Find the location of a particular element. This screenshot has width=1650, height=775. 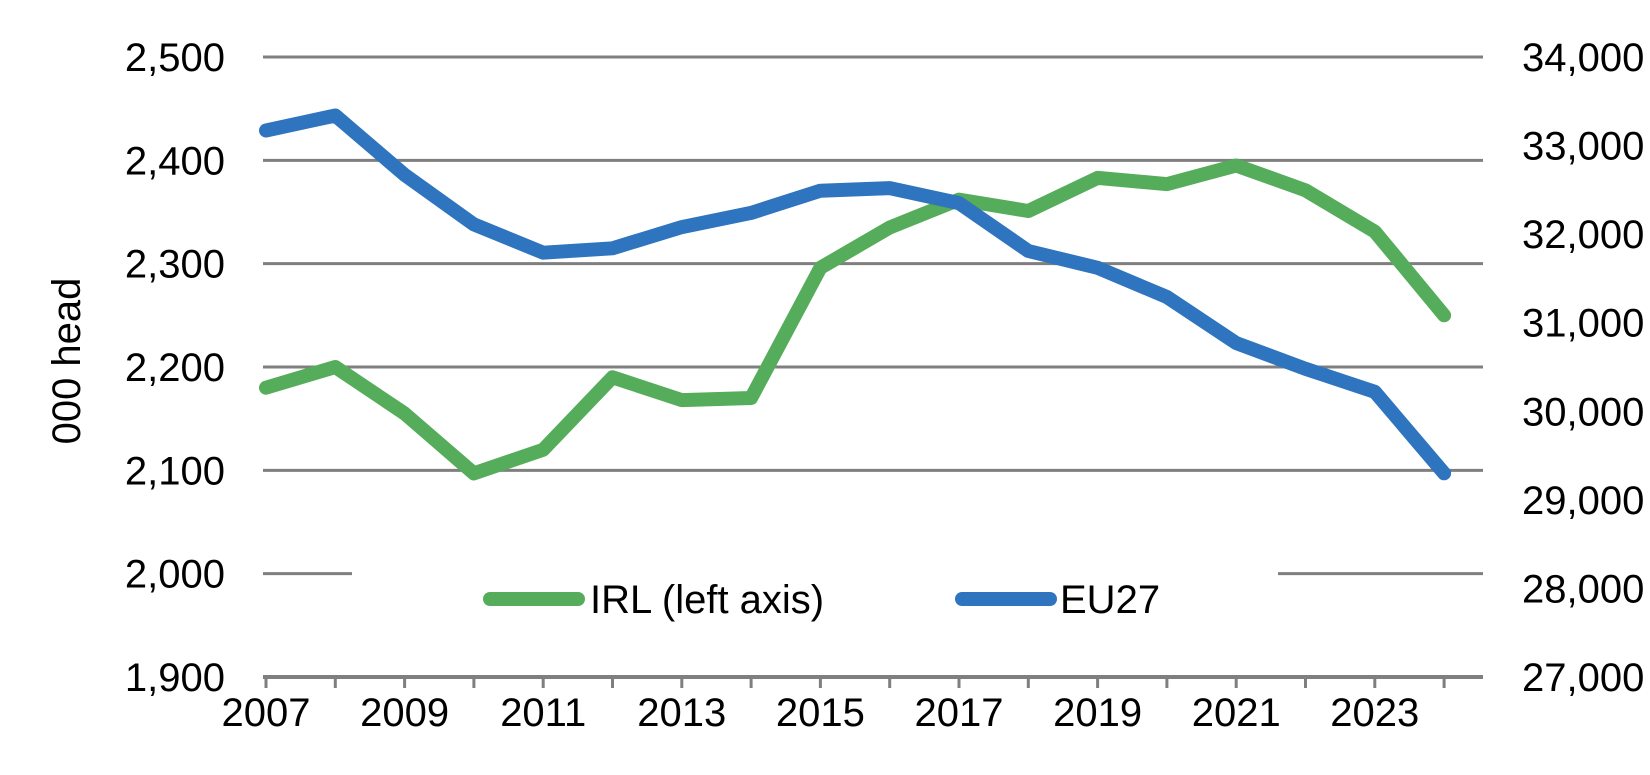

x-axis-tick-label: 2009 is located at coordinates (404, 713).